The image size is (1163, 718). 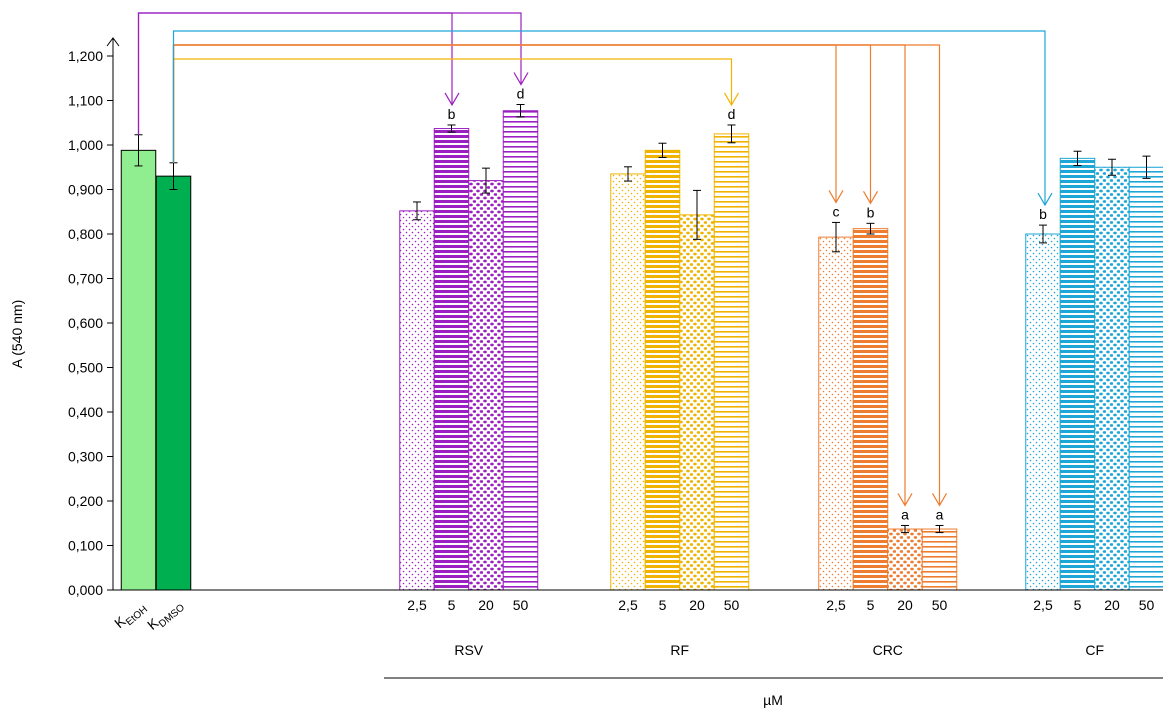 What do you see at coordinates (1112, 378) in the screenshot?
I see `cf-20-bar` at bounding box center [1112, 378].